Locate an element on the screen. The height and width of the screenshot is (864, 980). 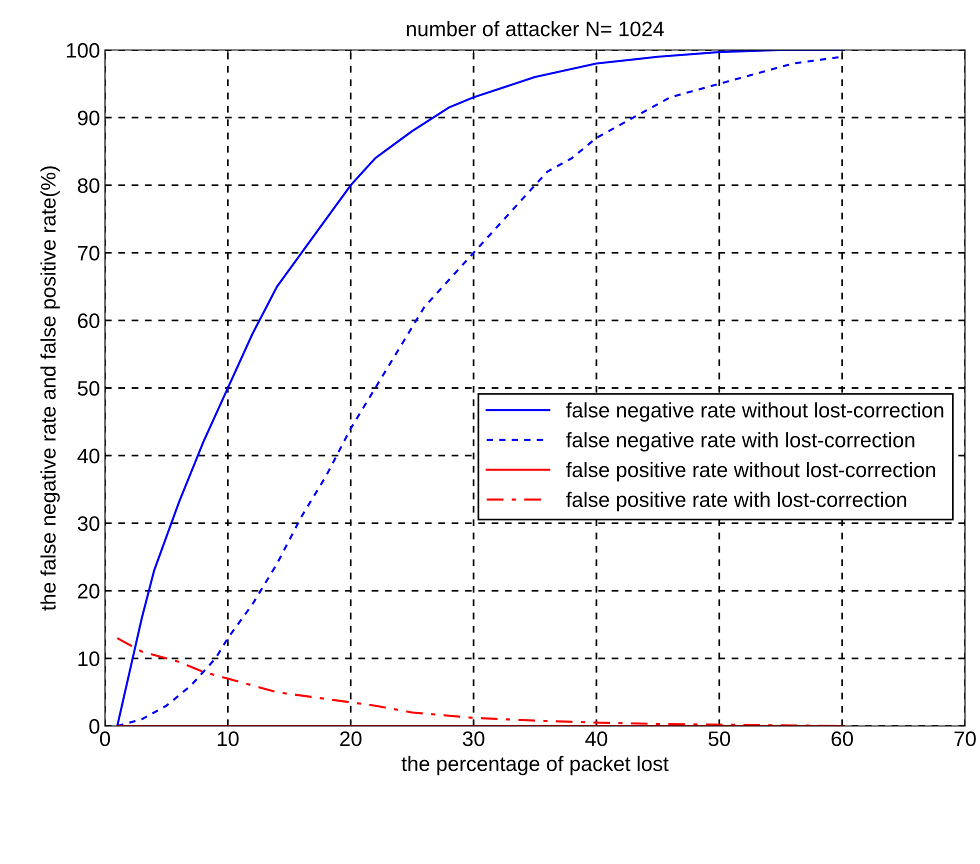
legend-label: false positive rate with lost-correction is located at coordinates (736, 502).